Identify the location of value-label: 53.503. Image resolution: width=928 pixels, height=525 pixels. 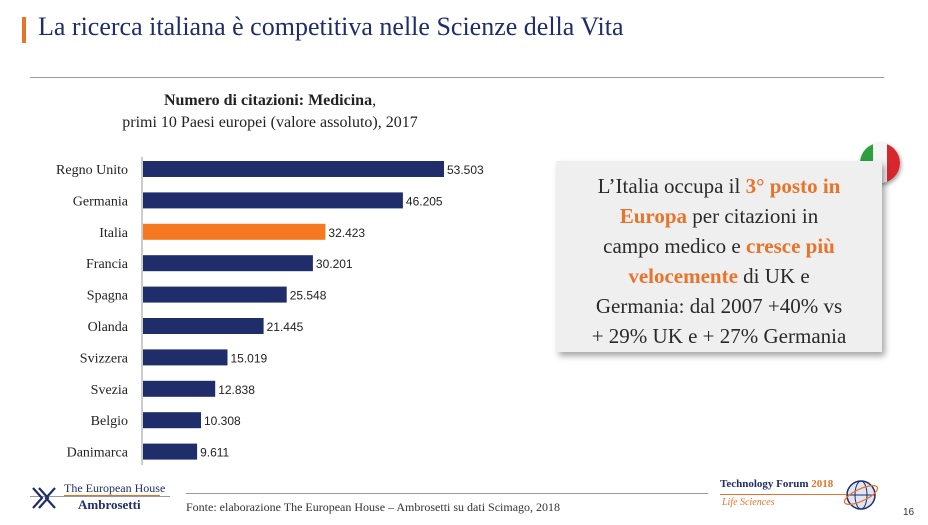
(465, 170).